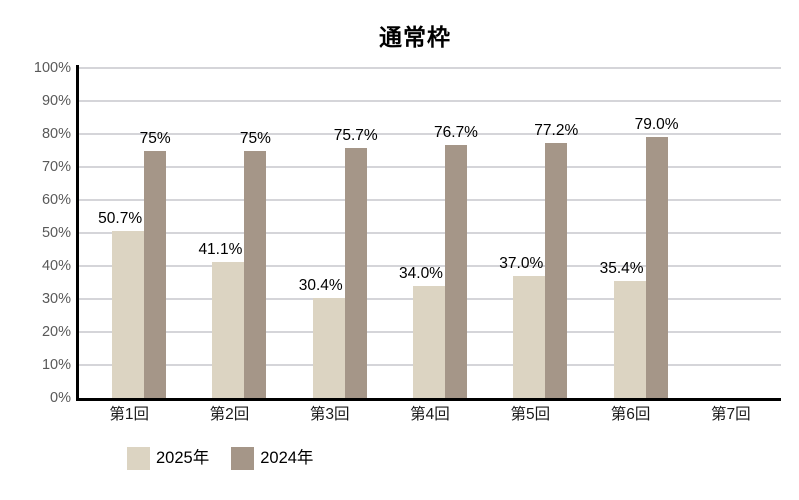  I want to click on bar-value-label: 37.0%, so click(521, 263).